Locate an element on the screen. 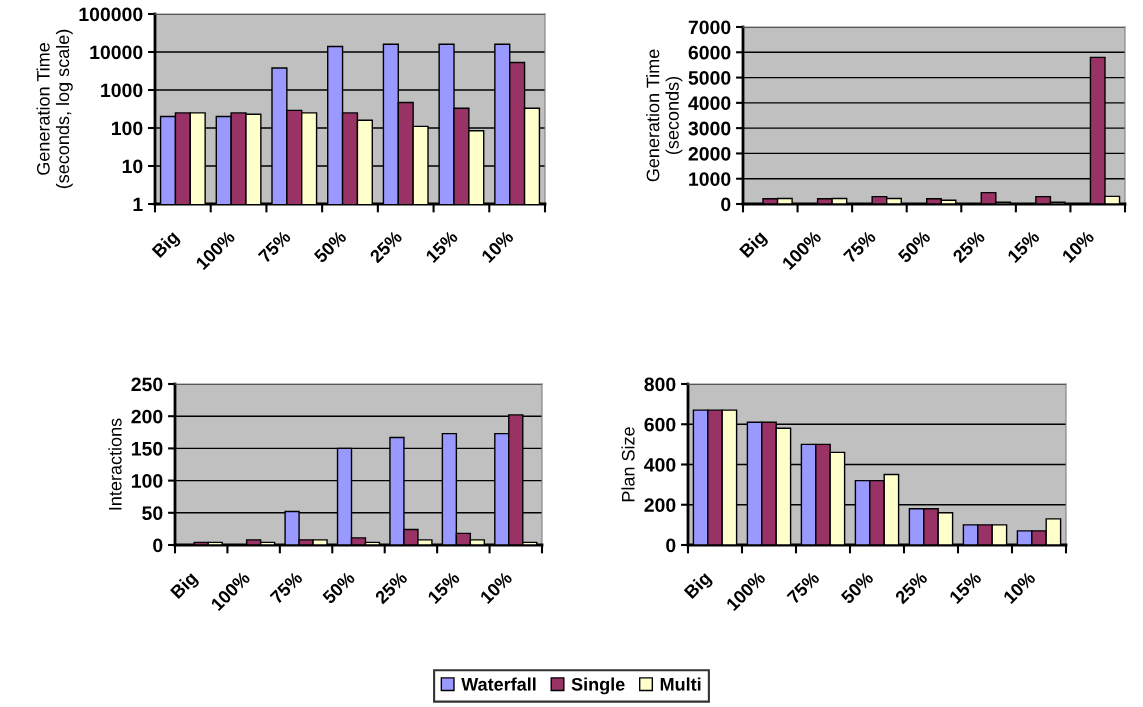  y-tick-label: 10 is located at coordinates (132, 166).